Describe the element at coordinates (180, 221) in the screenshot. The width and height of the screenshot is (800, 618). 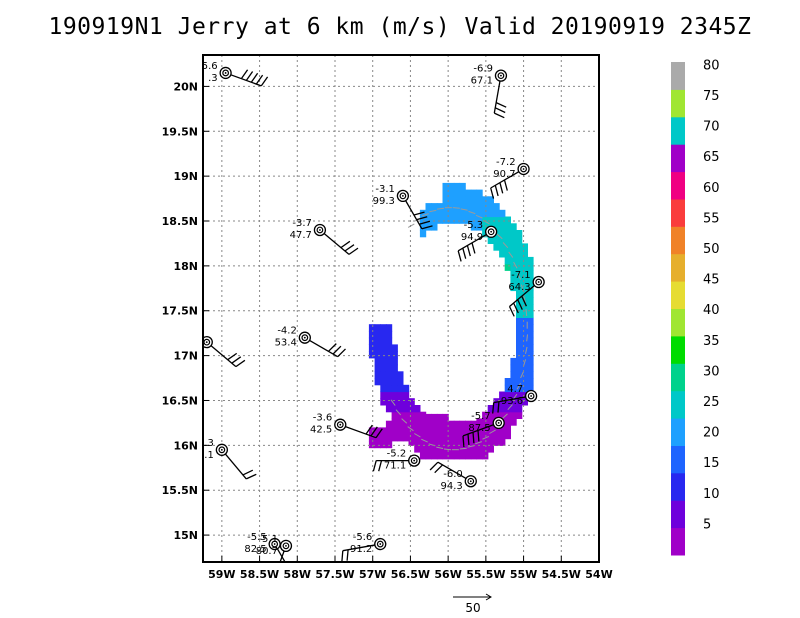
I see `y-tick-label: 18.5N` at that location.